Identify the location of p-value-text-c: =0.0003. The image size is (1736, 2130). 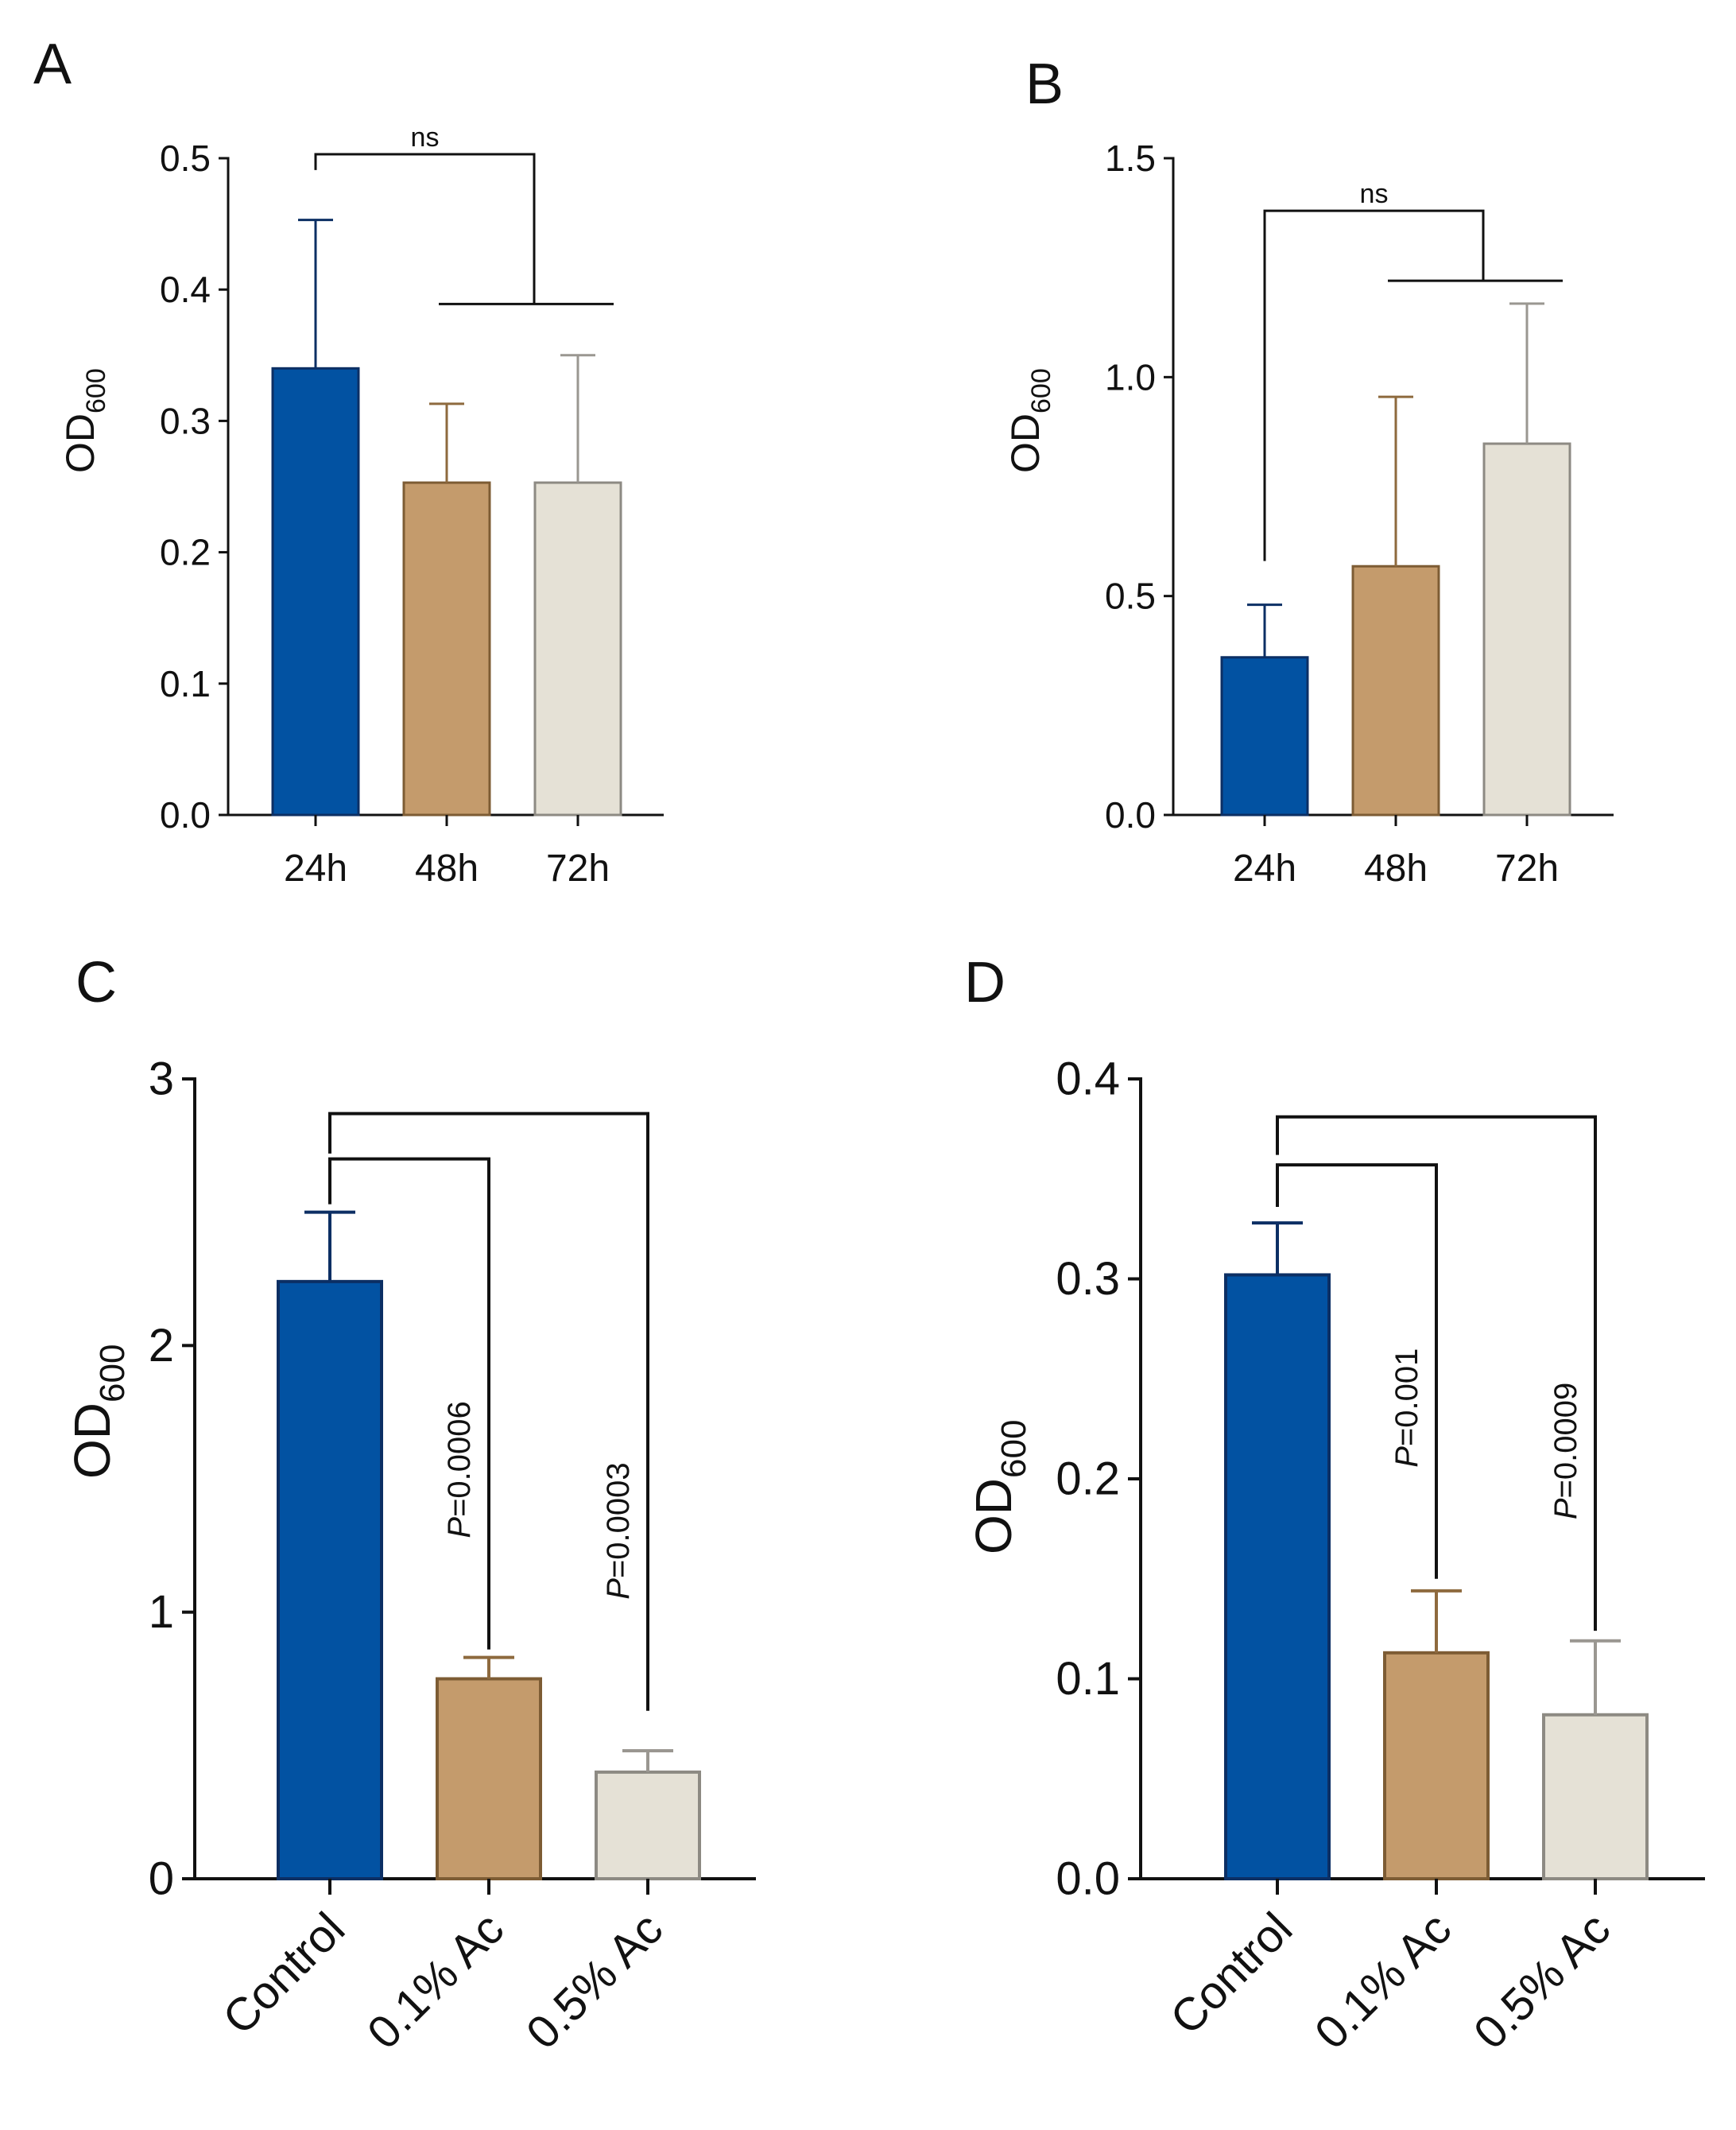
(618, 1520).